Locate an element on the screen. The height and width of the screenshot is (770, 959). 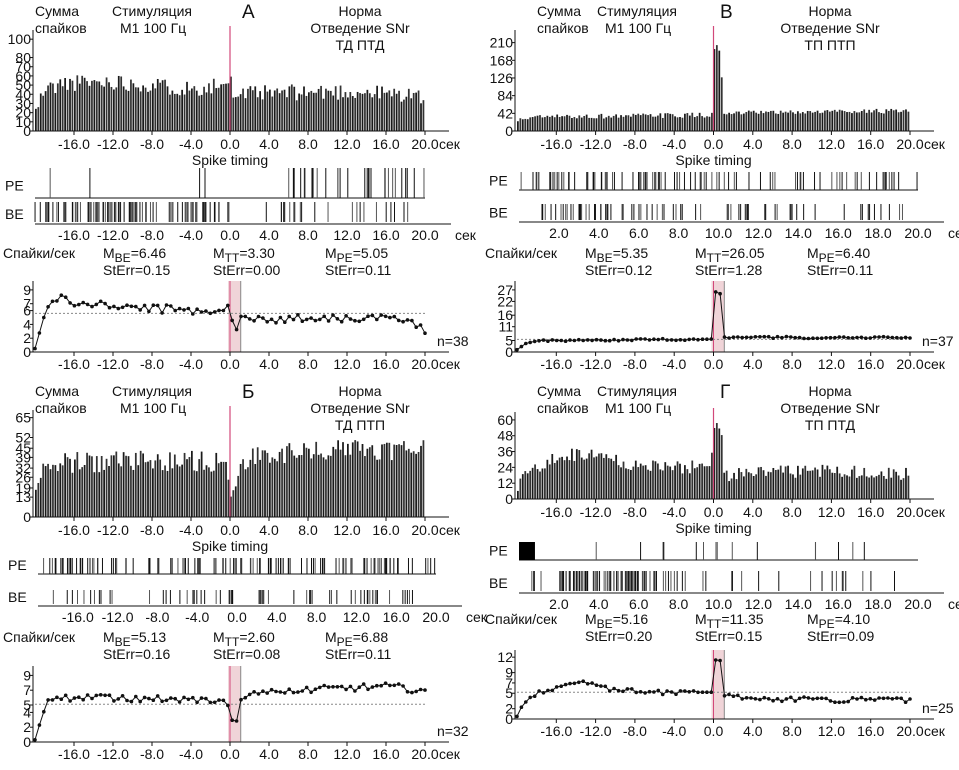
hist-xtick-label: 4.0 is located at coordinates (753, 144).